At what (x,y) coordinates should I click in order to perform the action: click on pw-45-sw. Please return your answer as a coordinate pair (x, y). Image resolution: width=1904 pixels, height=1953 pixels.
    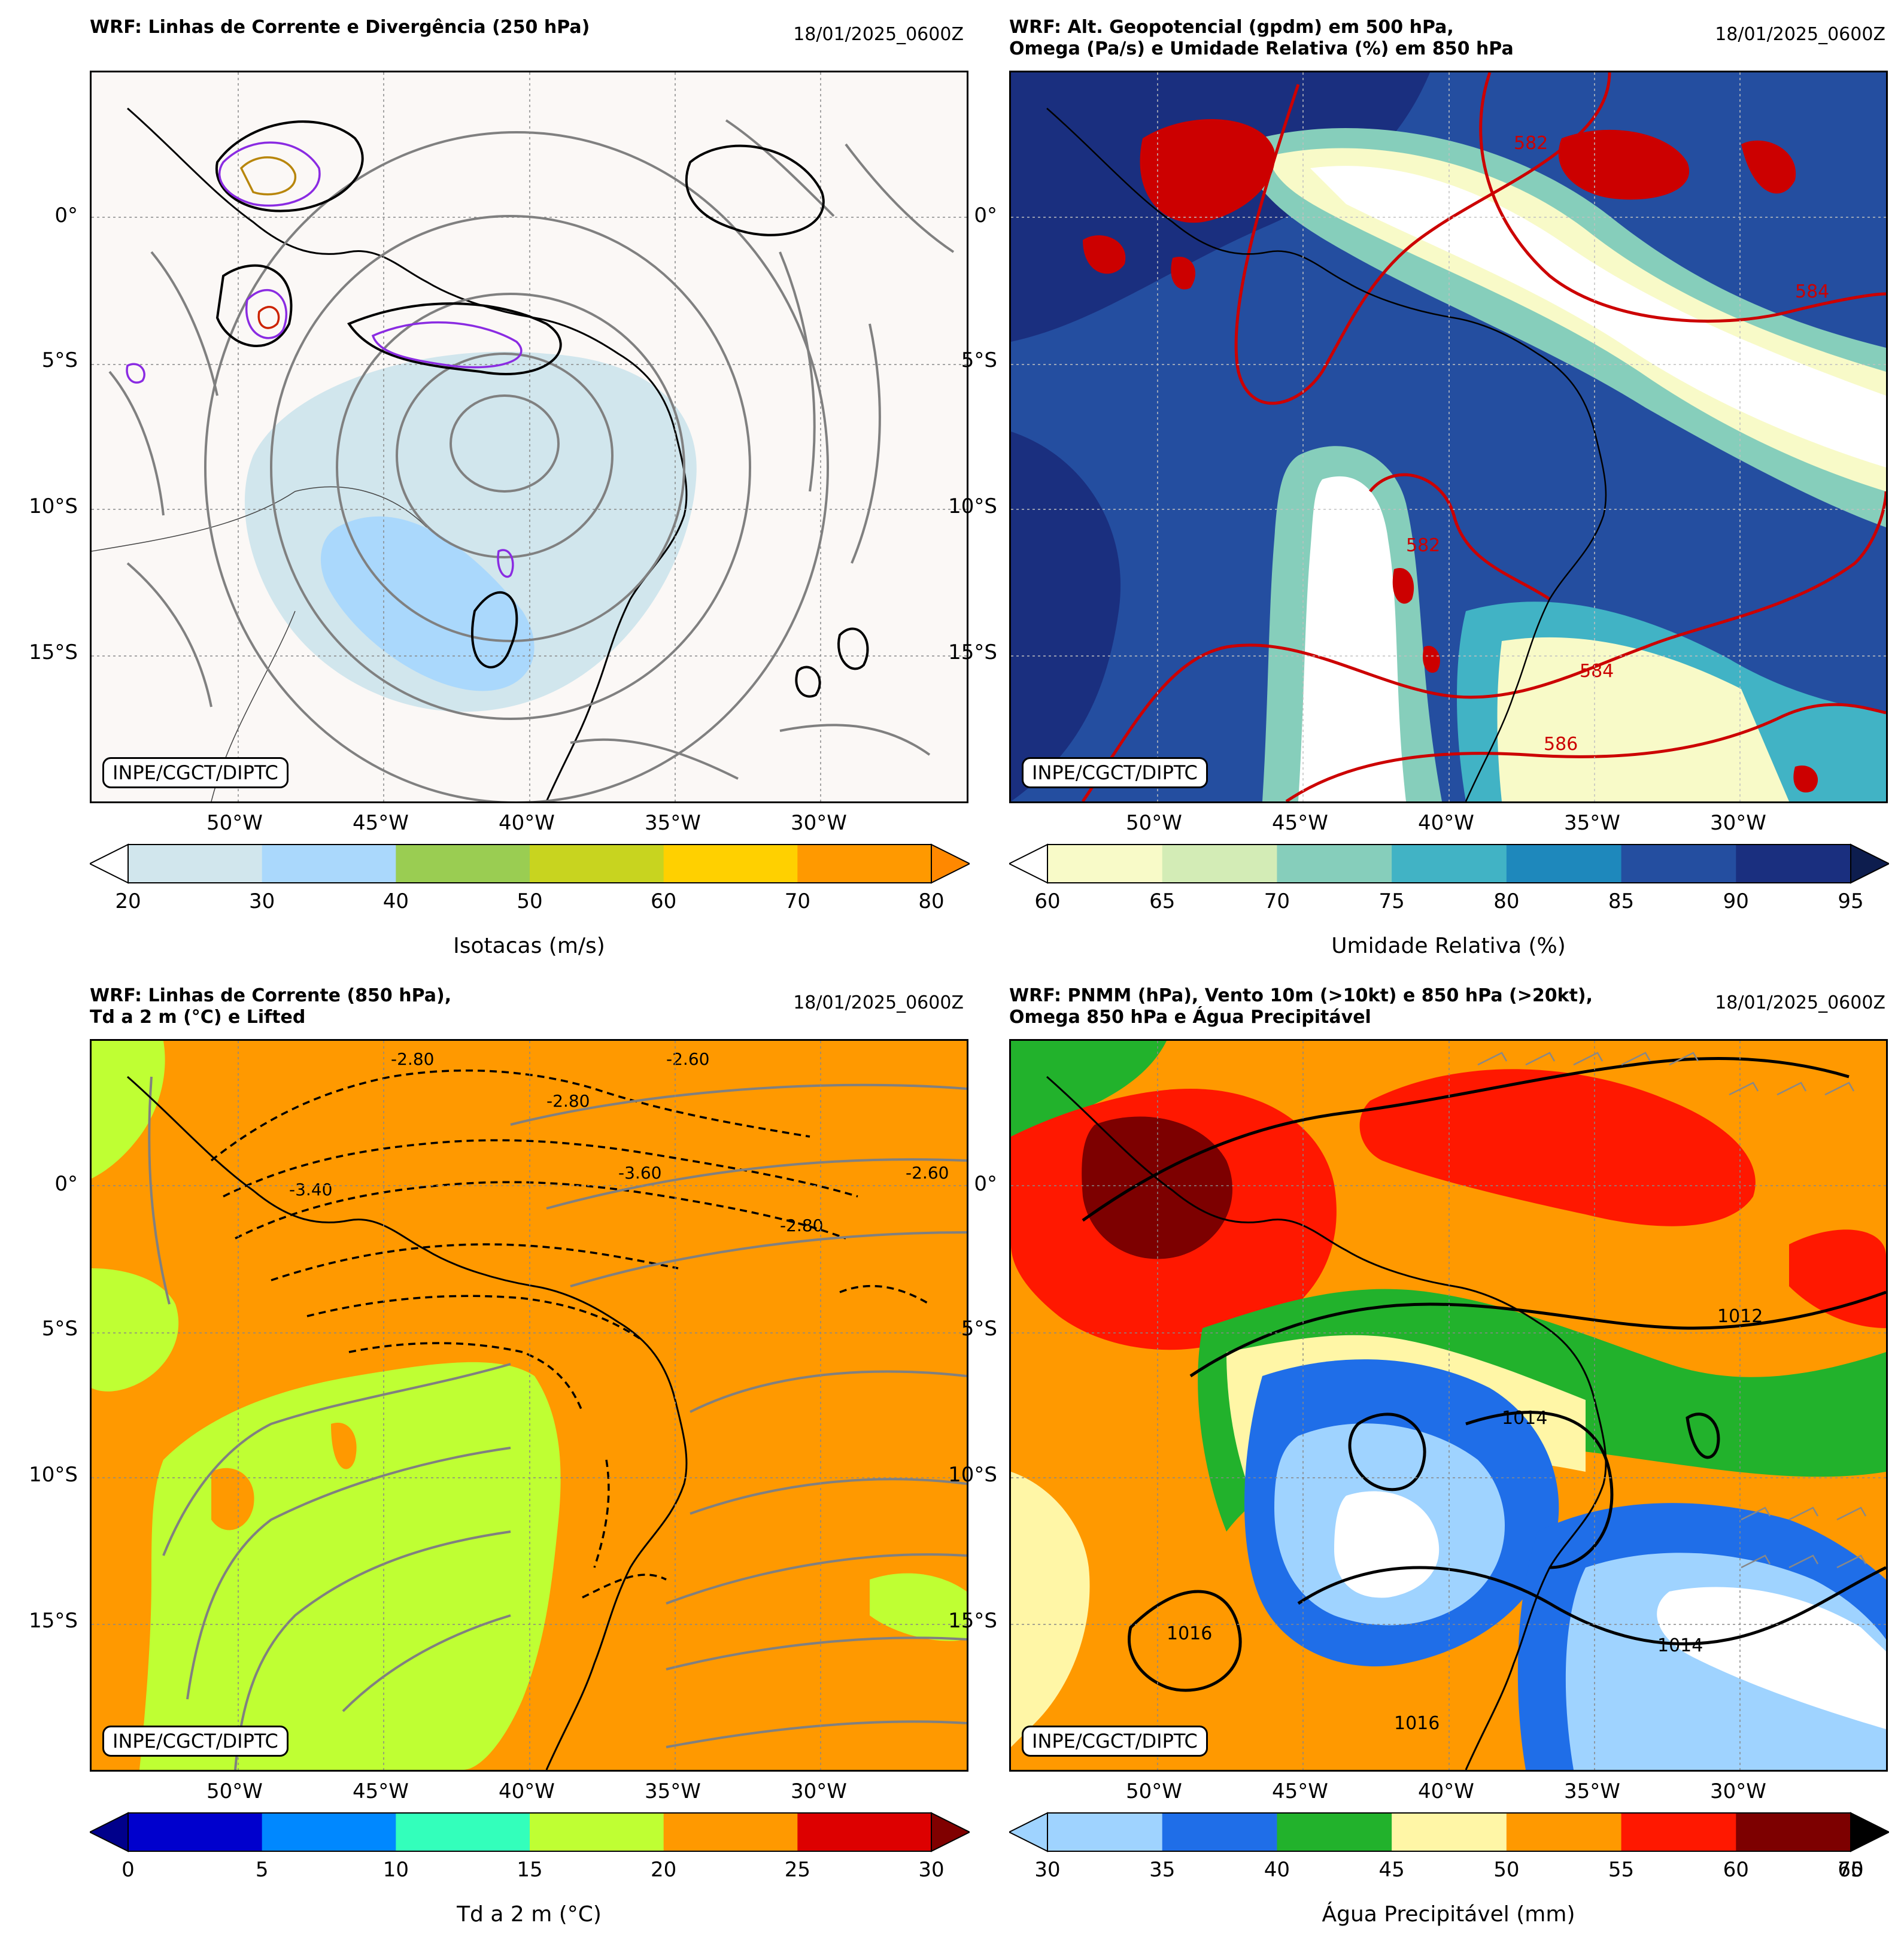
    Looking at the image, I should click on (1050, 1610).